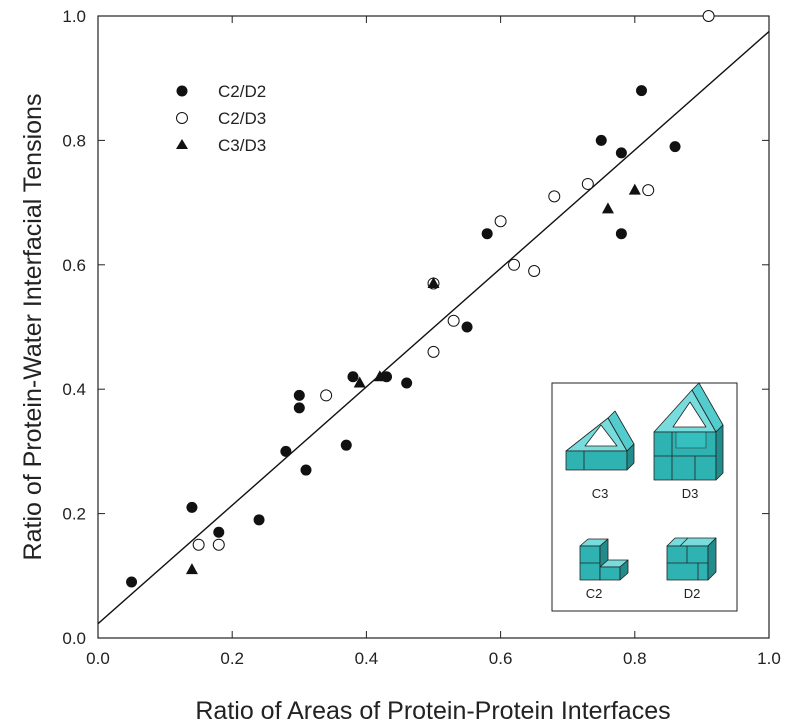  I want to click on x-tick-label: 0.2, so click(232, 658).